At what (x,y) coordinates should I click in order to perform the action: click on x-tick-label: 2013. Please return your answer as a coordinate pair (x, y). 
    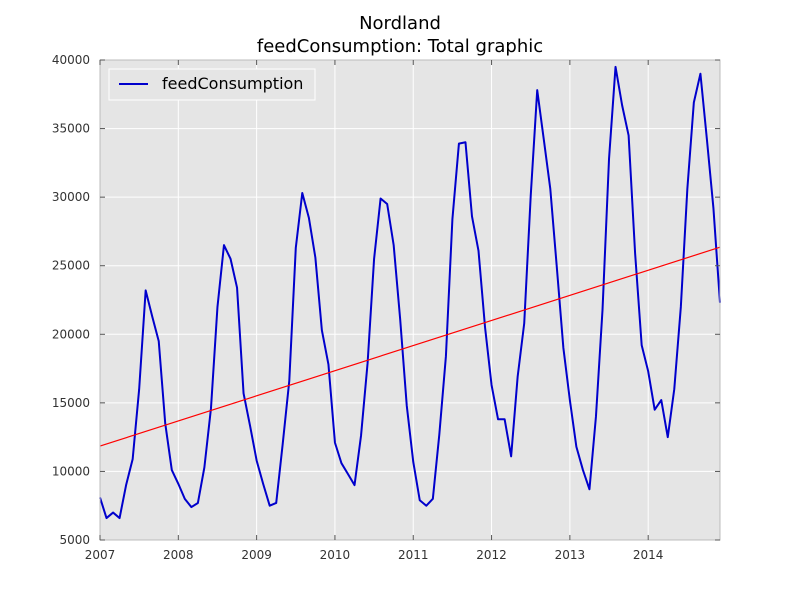
    Looking at the image, I should click on (570, 555).